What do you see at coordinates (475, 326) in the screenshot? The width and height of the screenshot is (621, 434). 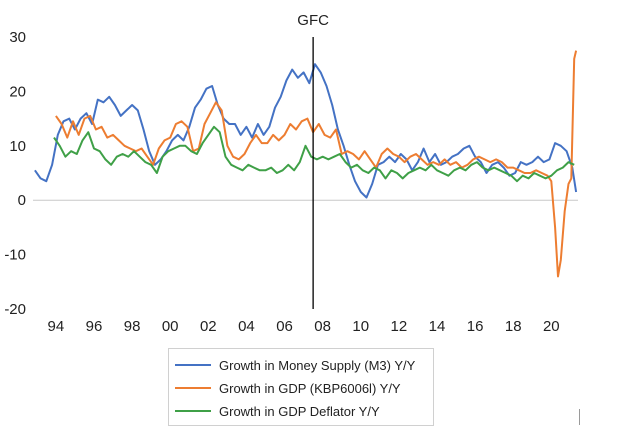 I see `x-tick-label: 16` at bounding box center [475, 326].